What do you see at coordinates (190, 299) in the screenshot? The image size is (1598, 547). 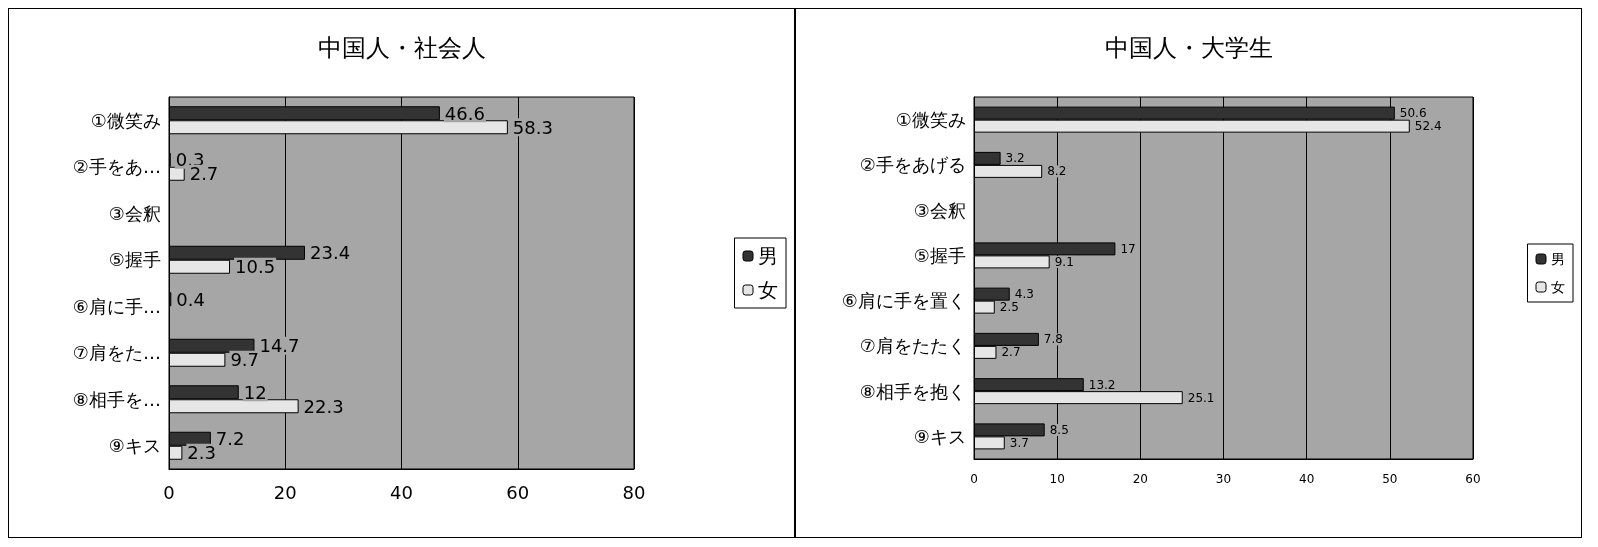 I see `data-label: 0.4` at bounding box center [190, 299].